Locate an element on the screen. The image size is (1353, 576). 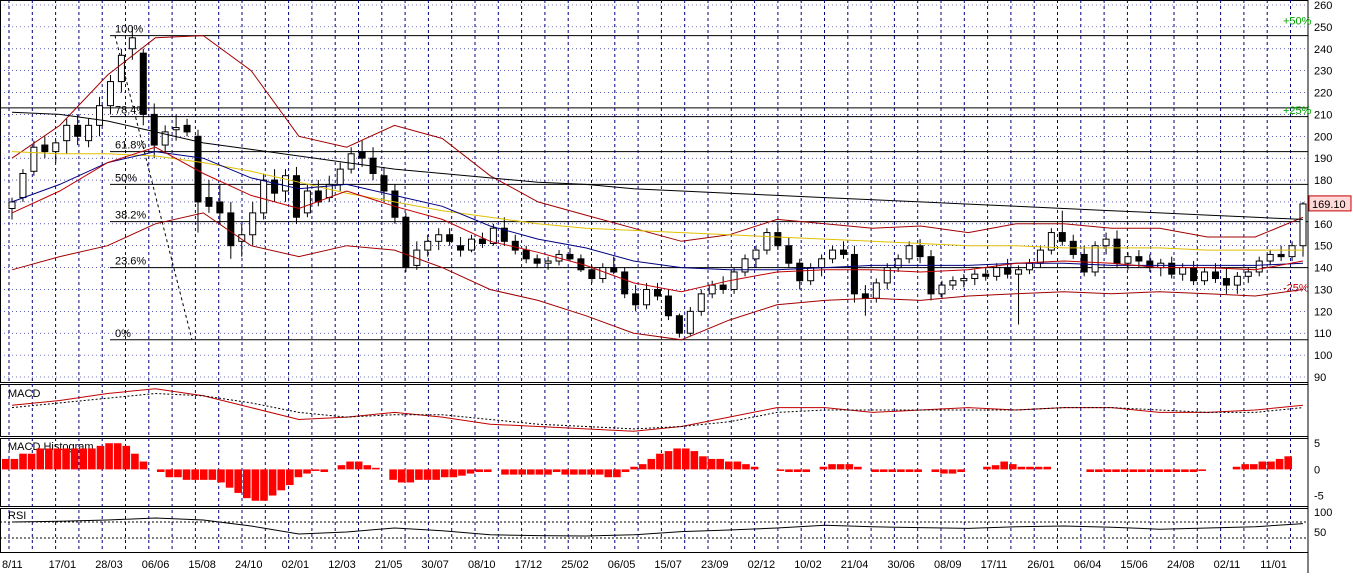
x-tick-label: 21/05 is located at coordinates (389, 565).